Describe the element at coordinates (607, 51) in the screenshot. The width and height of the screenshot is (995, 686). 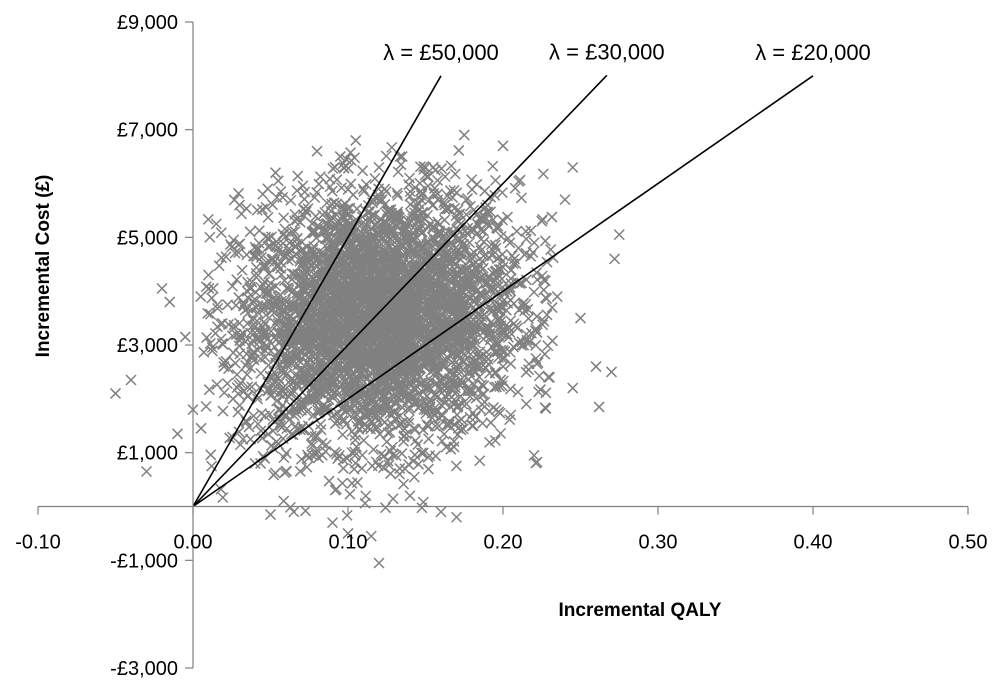
I see `wtp-line-label: λ = £30,000` at that location.